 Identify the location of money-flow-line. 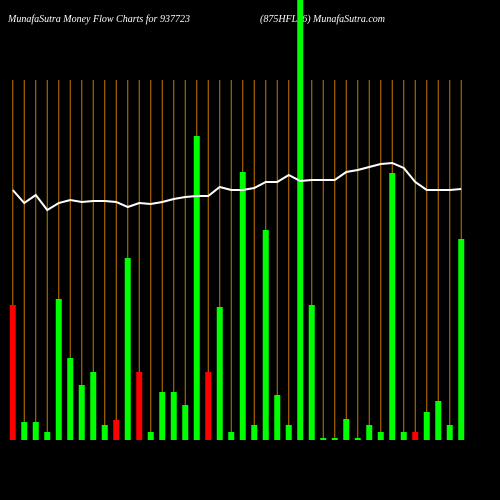
(237, 186).